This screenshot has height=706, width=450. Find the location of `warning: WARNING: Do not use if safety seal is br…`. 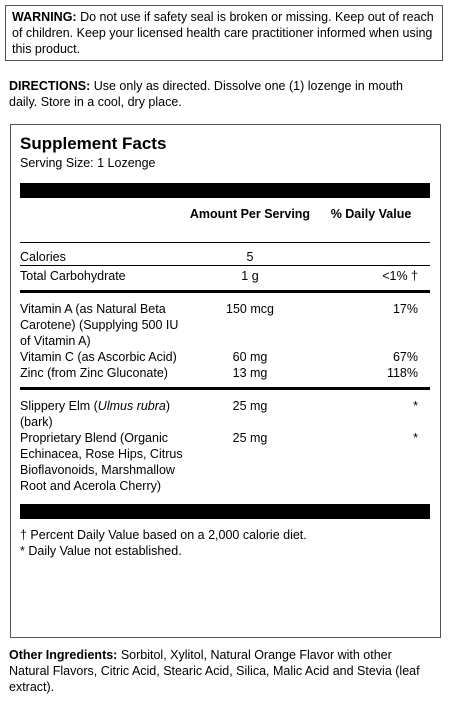

warning: WARNING: Do not use if safety seal is br… is located at coordinates (224, 33).